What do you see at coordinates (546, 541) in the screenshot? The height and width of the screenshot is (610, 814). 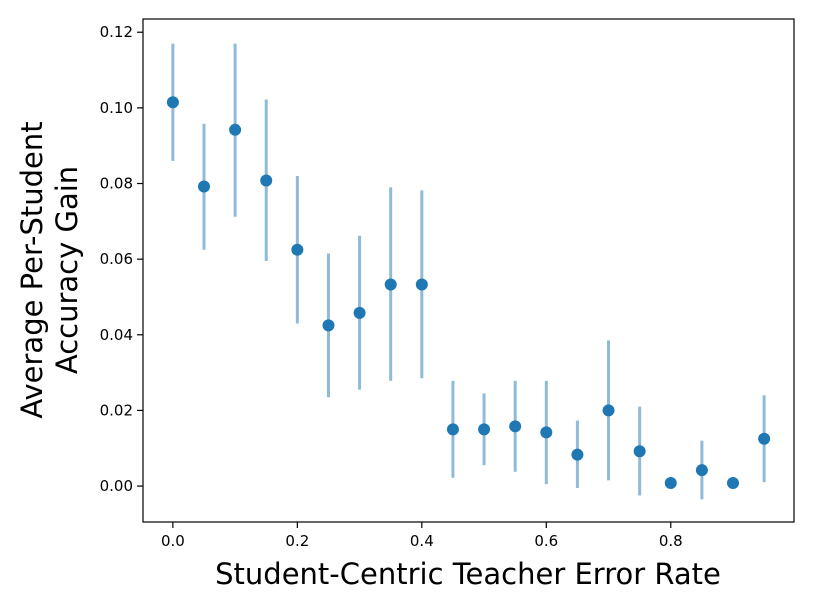 I see `x-tick-label: 0.6` at bounding box center [546, 541].